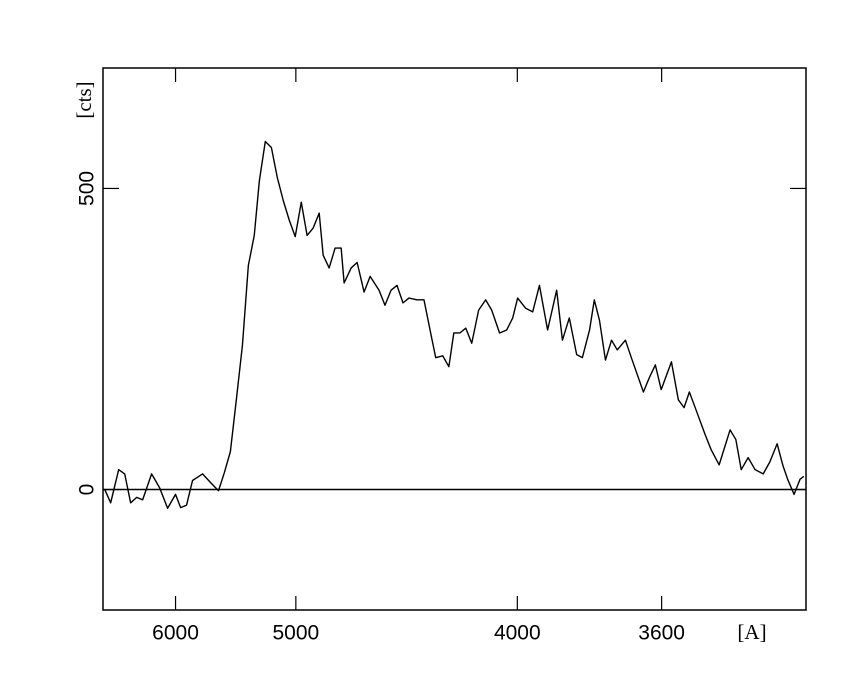  What do you see at coordinates (751, 632) in the screenshot?
I see `x-axis-label: [A]` at bounding box center [751, 632].